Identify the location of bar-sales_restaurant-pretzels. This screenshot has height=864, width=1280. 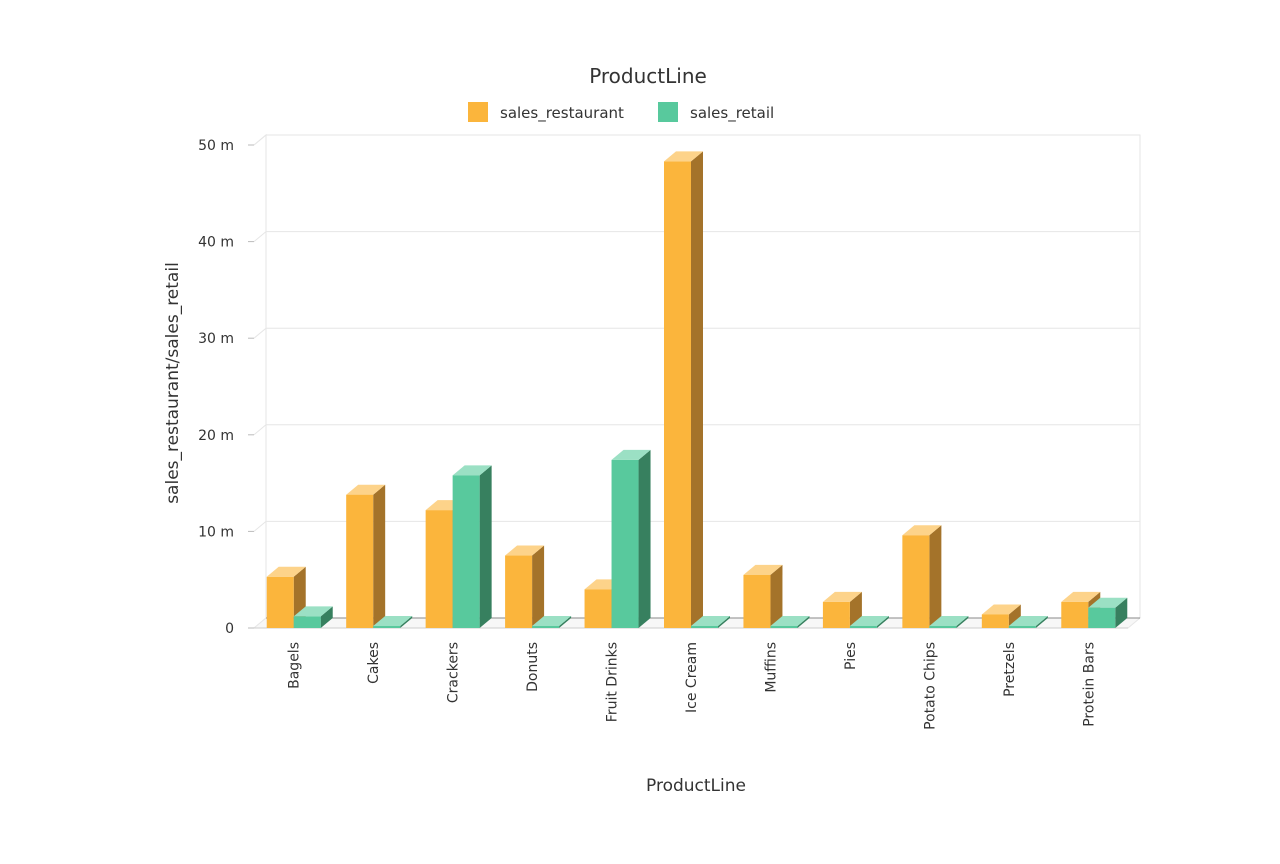
(1001, 616).